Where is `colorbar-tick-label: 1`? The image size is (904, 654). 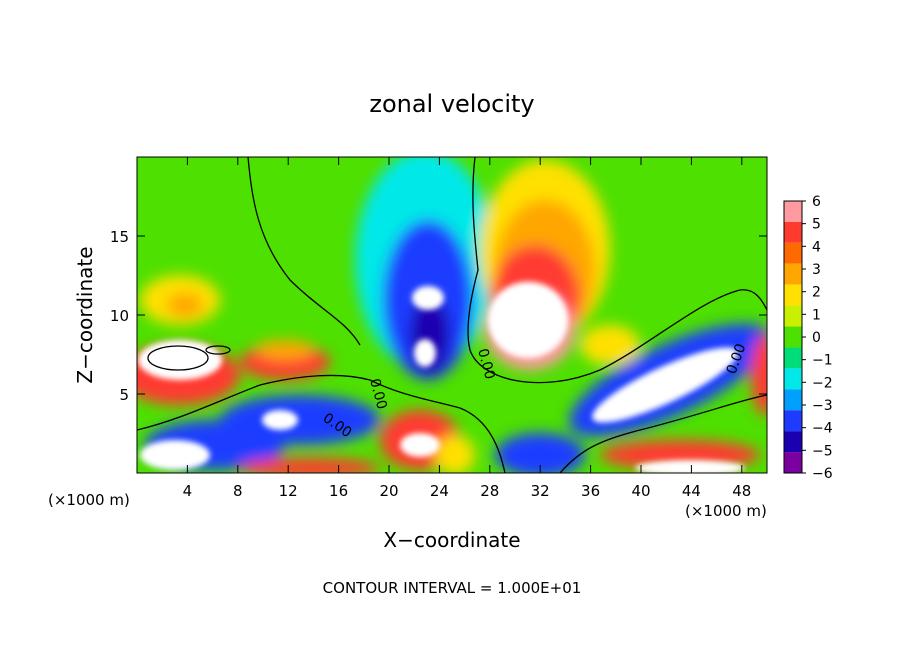
colorbar-tick-label: 1 is located at coordinates (816, 315).